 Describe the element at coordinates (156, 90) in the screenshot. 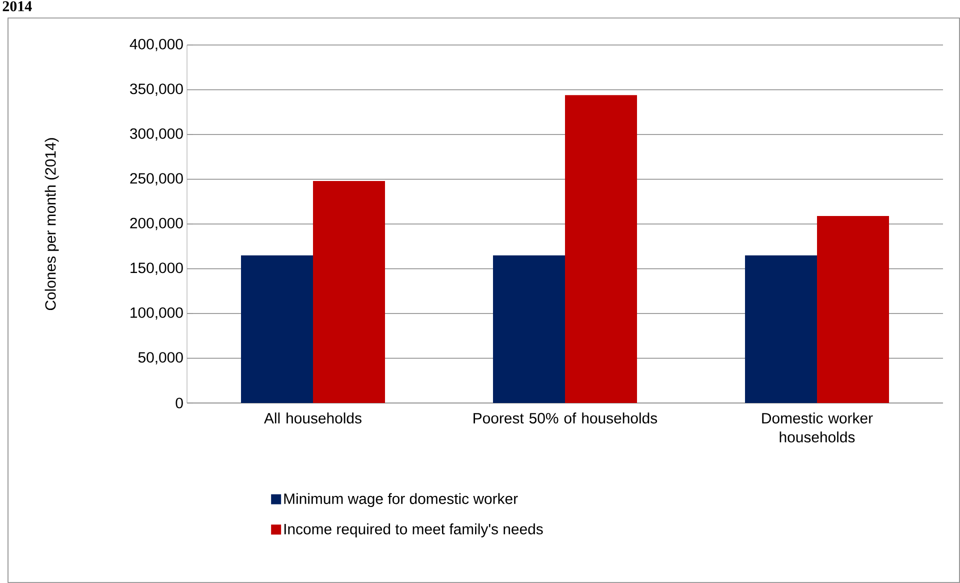

I see `y-tick-label: 350,000` at that location.